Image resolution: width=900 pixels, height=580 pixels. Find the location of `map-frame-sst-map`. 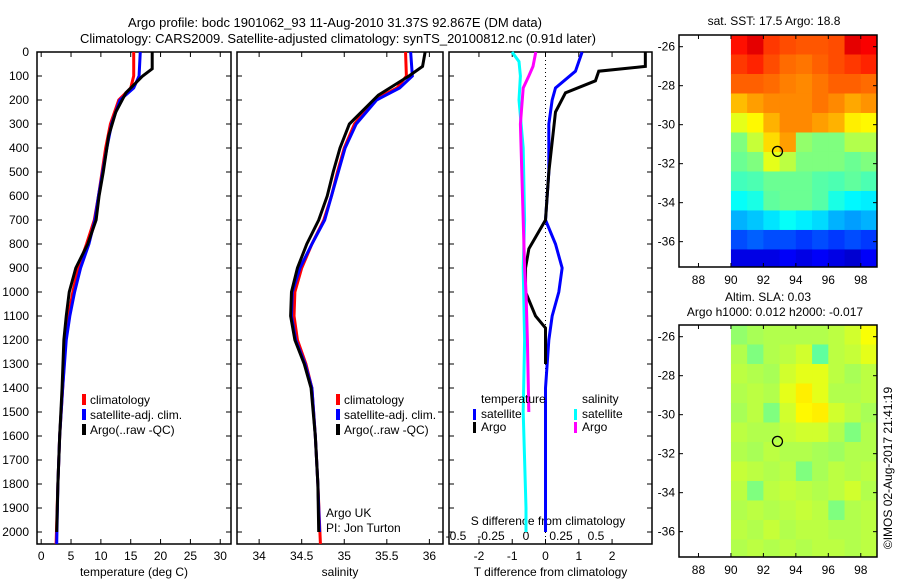

map-frame-sst-map is located at coordinates (778, 151).